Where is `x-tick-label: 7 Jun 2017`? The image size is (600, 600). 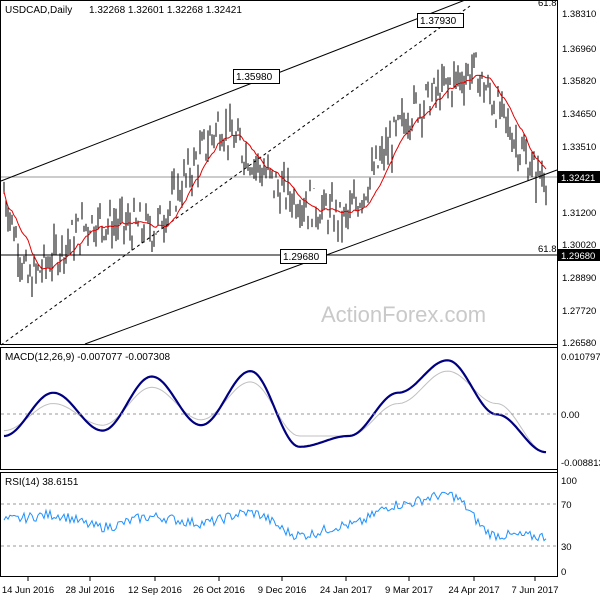
x-tick-label: 7 Jun 2017 is located at coordinates (534, 590).